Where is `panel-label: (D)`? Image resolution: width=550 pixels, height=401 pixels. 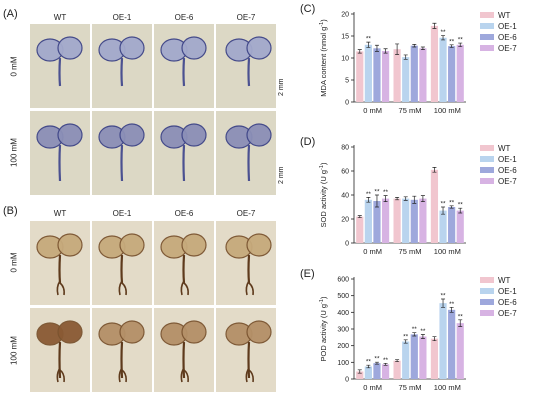 panel-label: (D) is located at coordinates (307, 142).